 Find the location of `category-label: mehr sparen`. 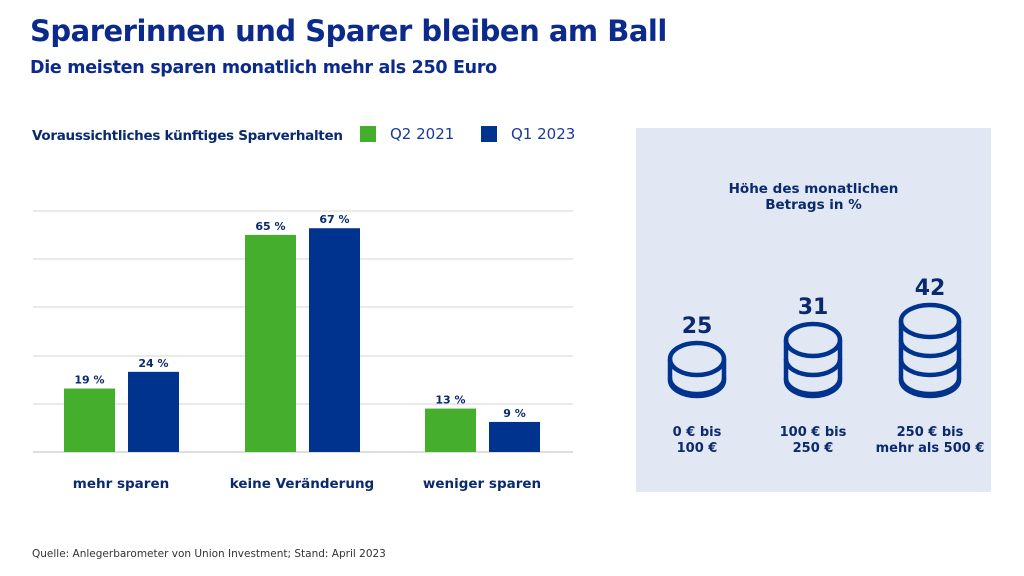

category-label: mehr sparen is located at coordinates (121, 484).